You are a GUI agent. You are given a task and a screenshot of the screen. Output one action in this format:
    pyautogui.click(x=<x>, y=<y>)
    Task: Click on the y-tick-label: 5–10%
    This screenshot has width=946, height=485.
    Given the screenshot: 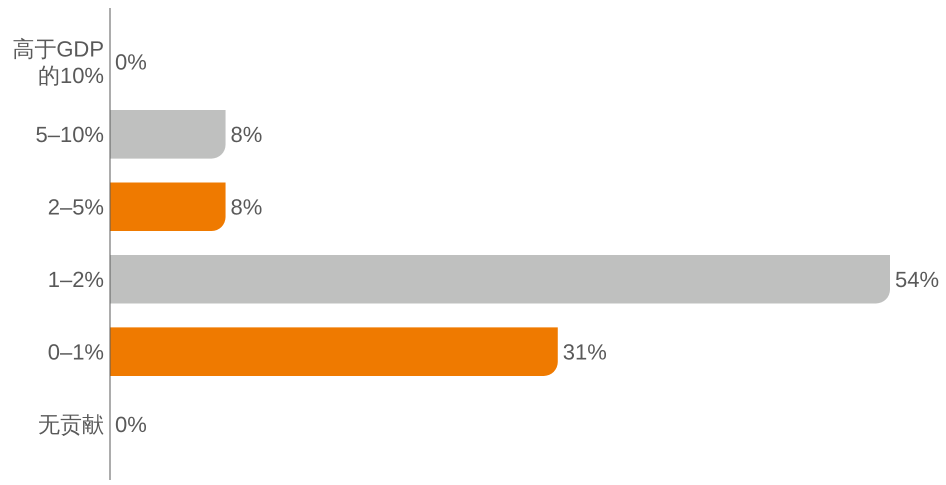 What is the action you would take?
    pyautogui.click(x=69, y=135)
    